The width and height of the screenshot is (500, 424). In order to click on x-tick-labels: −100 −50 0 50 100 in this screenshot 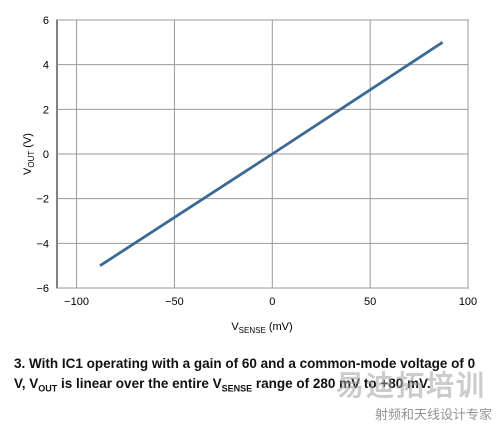, I will do `click(270, 302)`.